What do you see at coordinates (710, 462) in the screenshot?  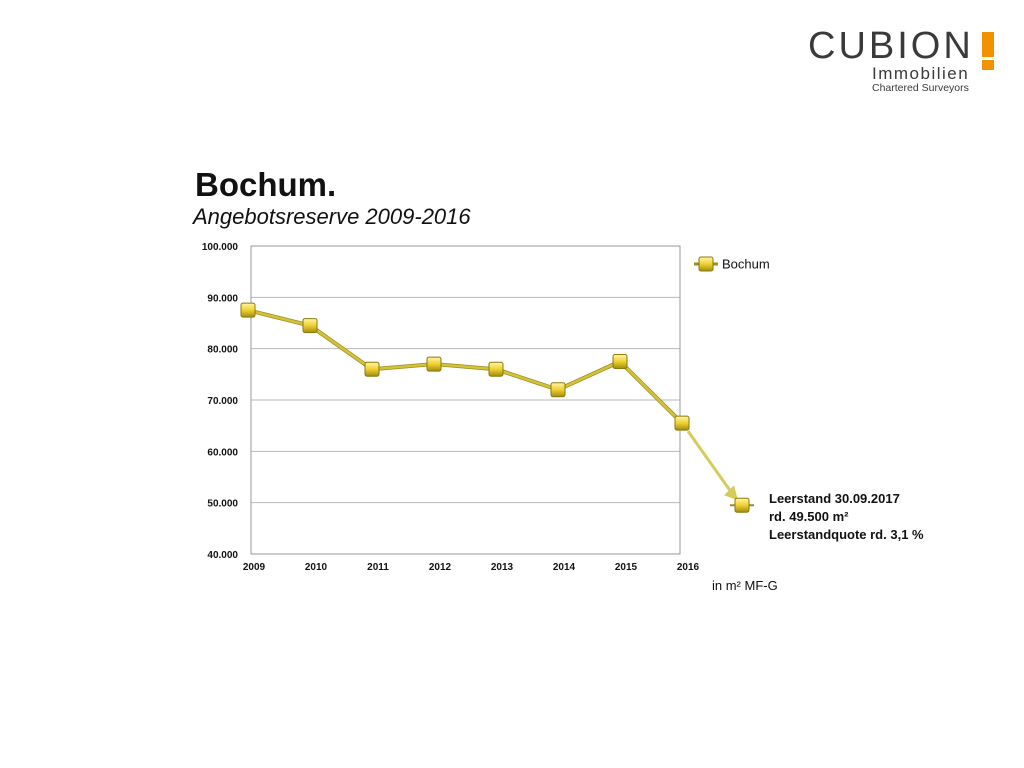 I see `annotation-arrow` at bounding box center [710, 462].